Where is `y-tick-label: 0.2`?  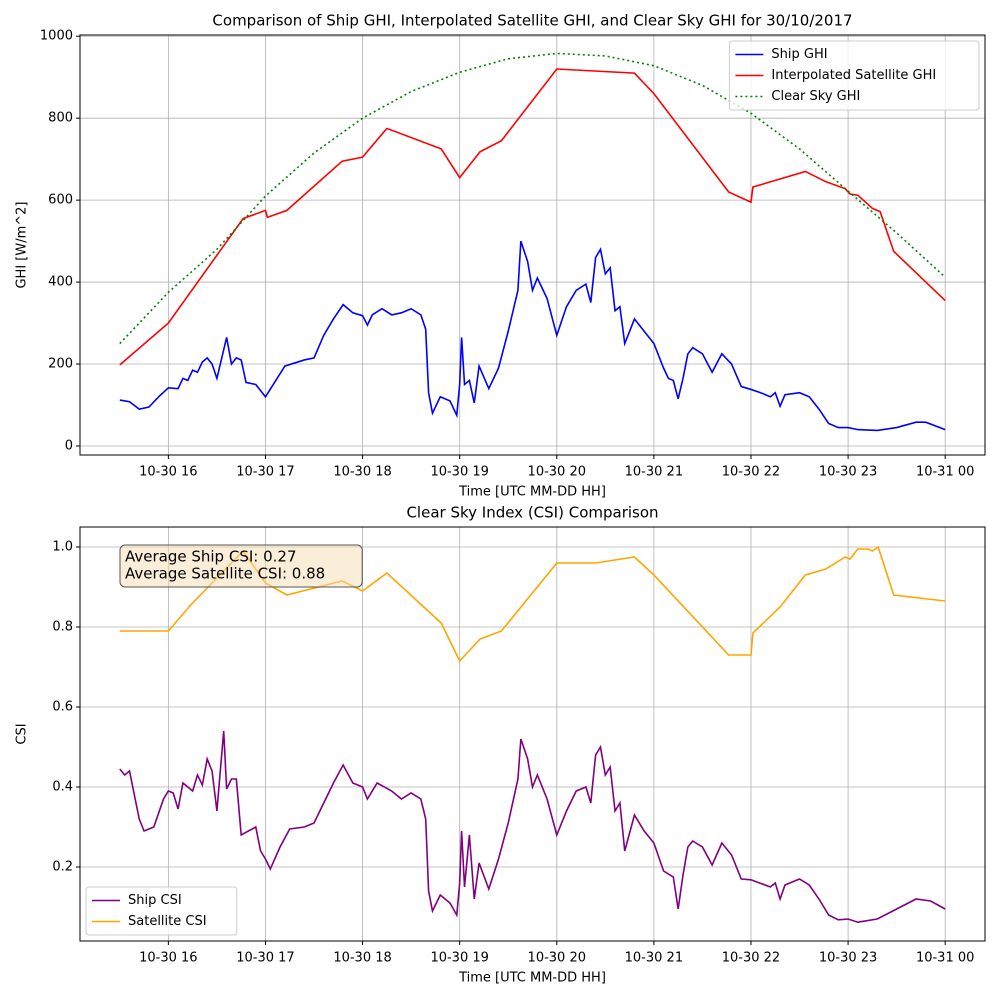
y-tick-label: 0.2 is located at coordinates (62, 867).